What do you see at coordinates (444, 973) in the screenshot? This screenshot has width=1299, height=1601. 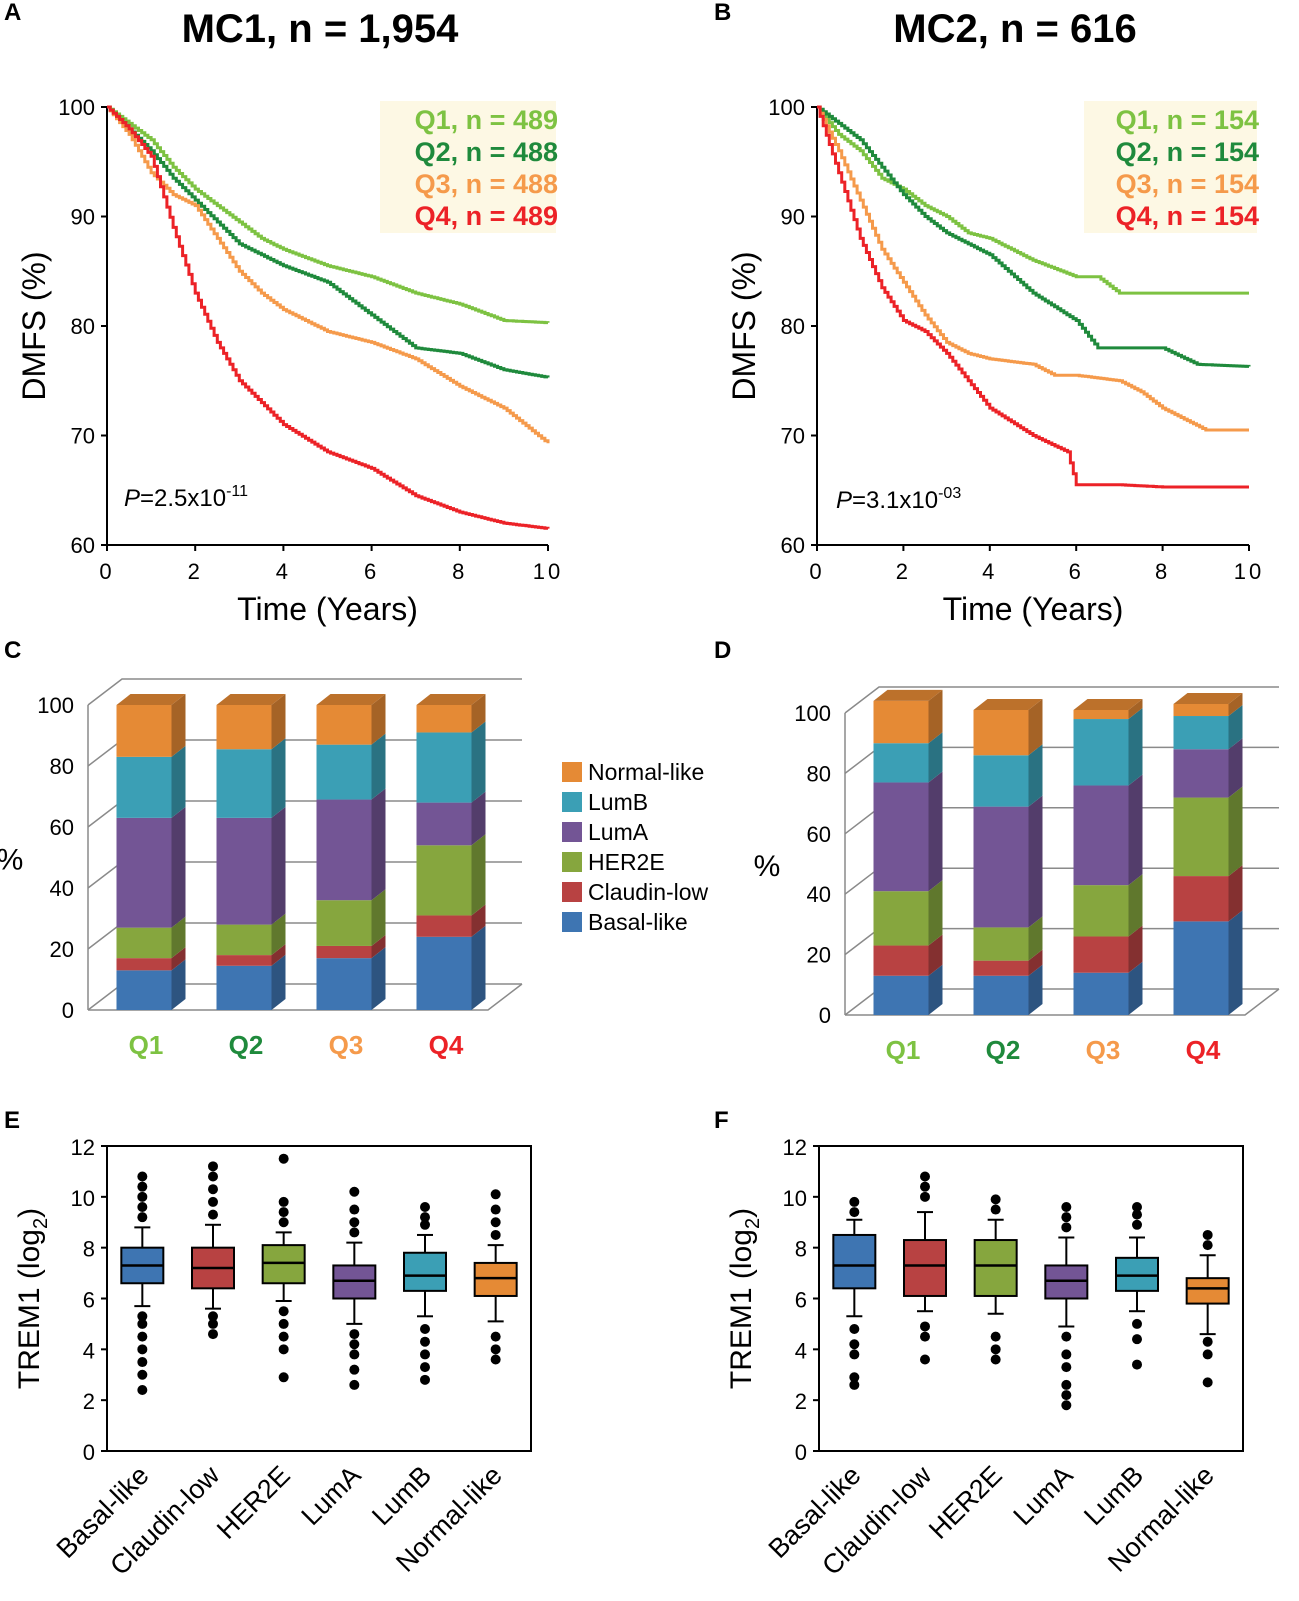 I see `panel-c-bar-q4-basal-like` at bounding box center [444, 973].